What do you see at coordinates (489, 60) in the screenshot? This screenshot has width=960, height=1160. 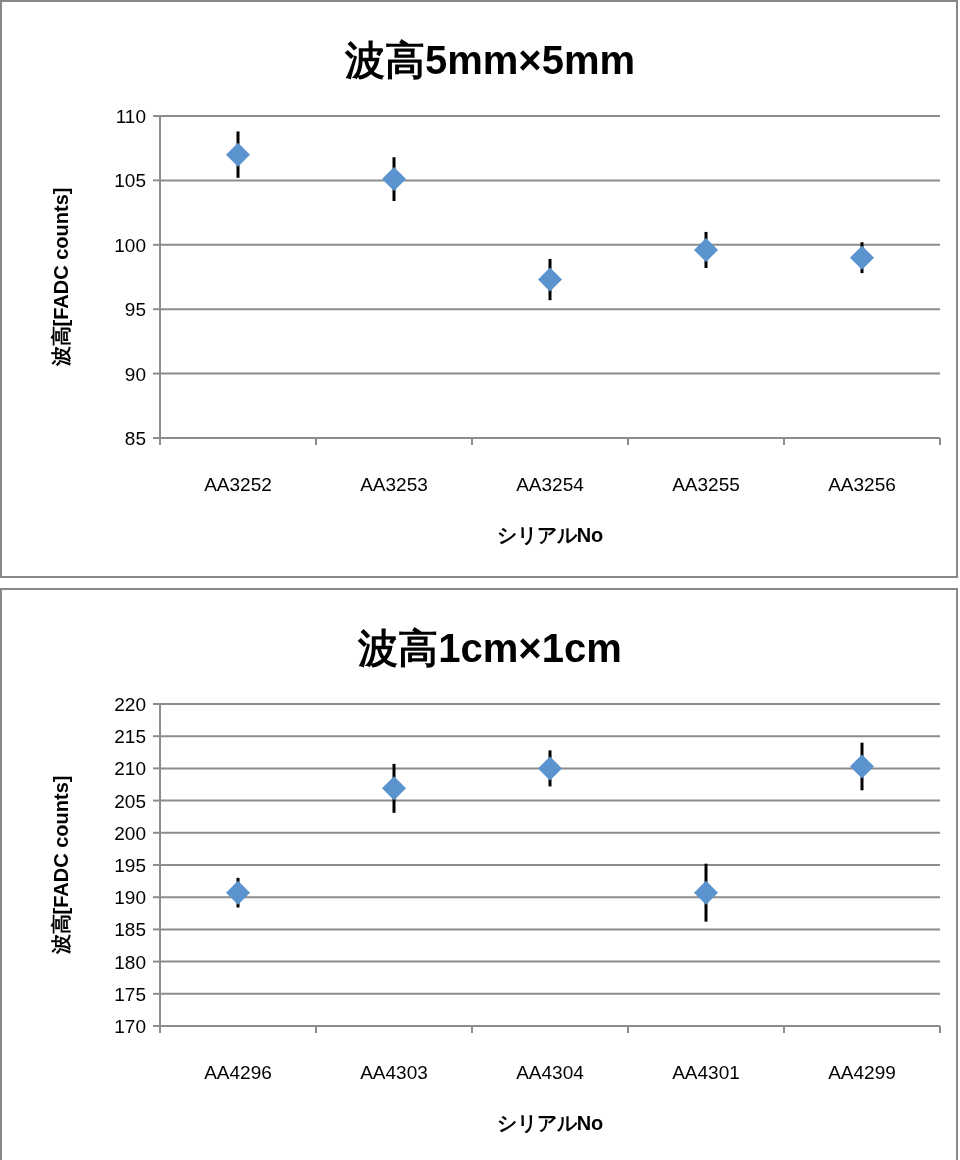 I see `chart-title: 波高5mm×5mm` at bounding box center [489, 60].